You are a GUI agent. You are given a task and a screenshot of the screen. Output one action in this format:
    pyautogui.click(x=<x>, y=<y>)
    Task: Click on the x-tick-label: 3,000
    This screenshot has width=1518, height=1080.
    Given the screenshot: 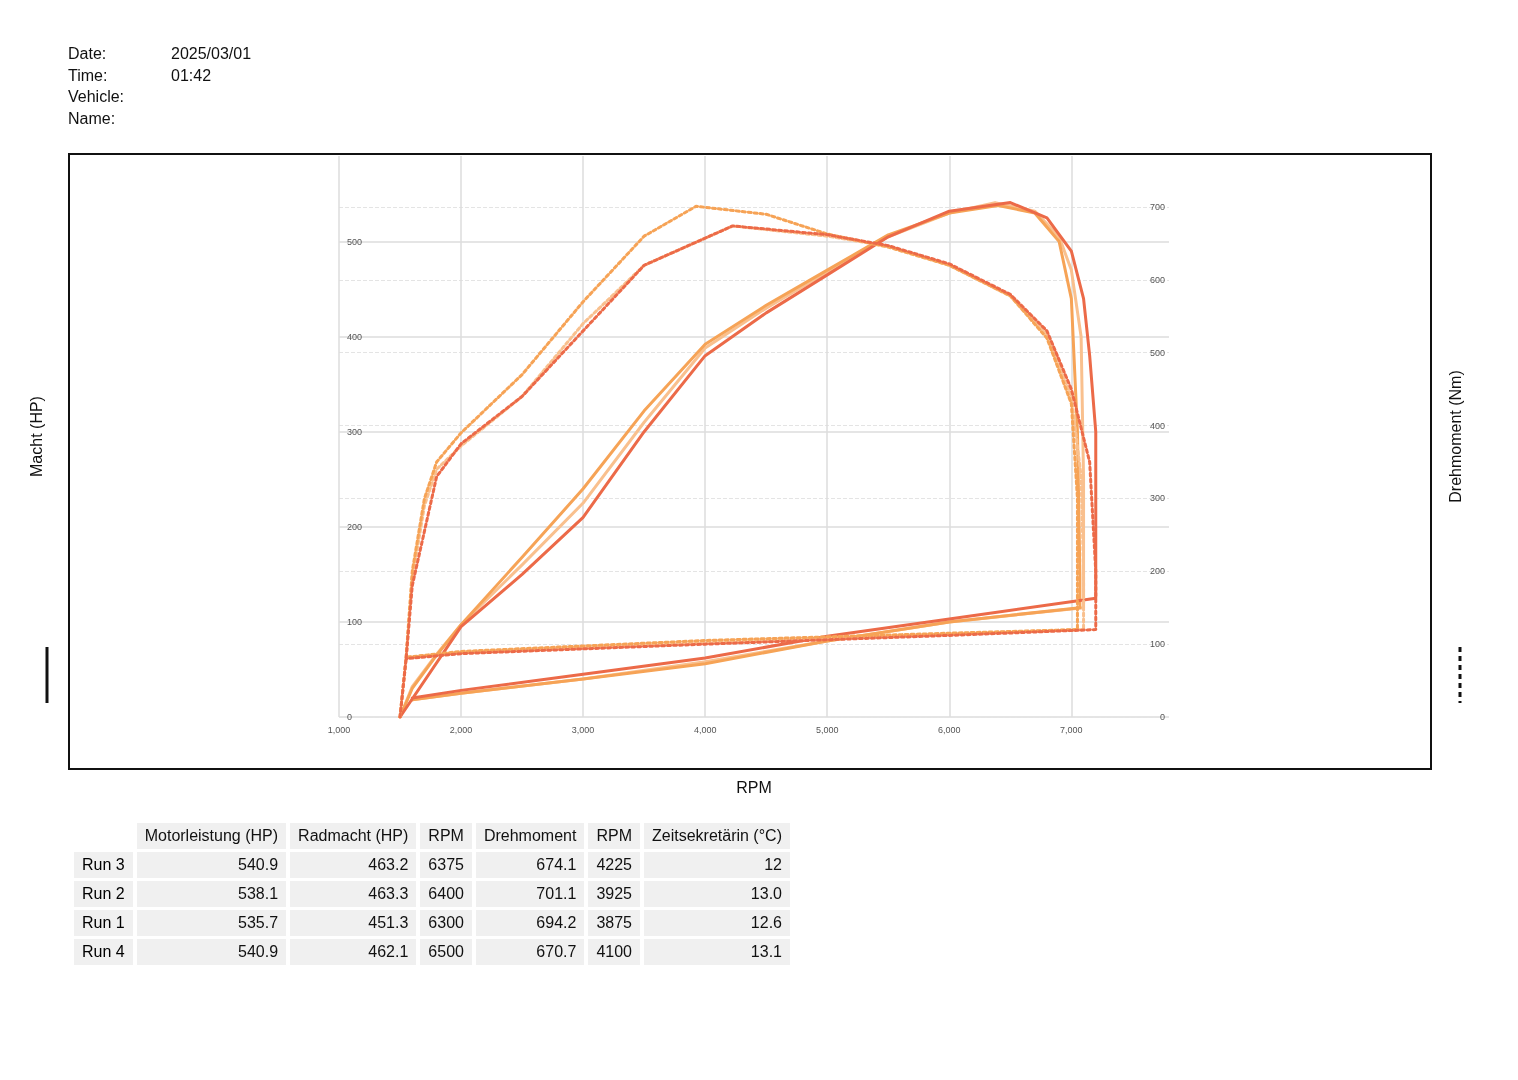 What is the action you would take?
    pyautogui.click(x=583, y=729)
    